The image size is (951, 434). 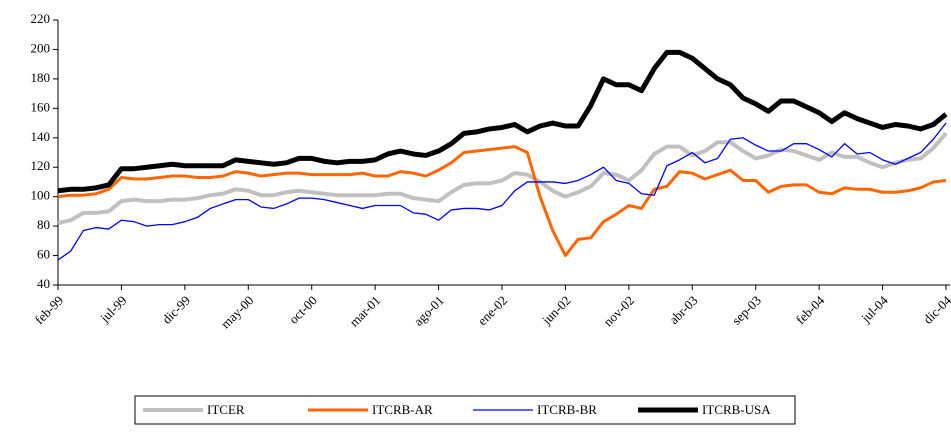 I want to click on x-tick-label: ago-01, so click(x=429, y=311).